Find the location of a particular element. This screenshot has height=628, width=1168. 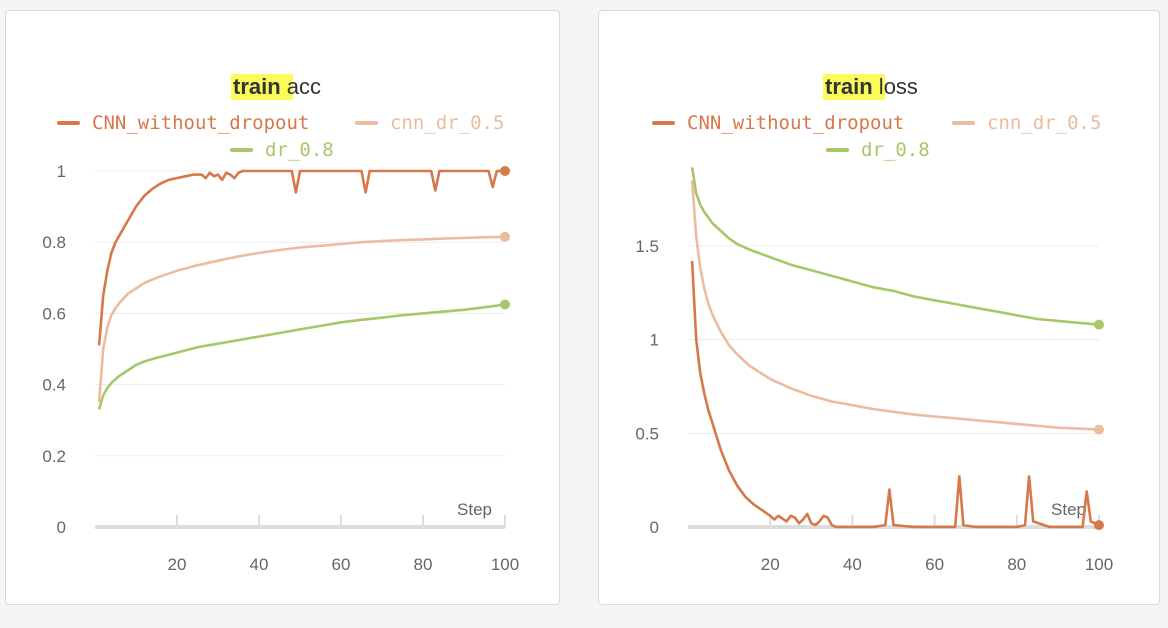

chart-title: train loss is located at coordinates (870, 87).